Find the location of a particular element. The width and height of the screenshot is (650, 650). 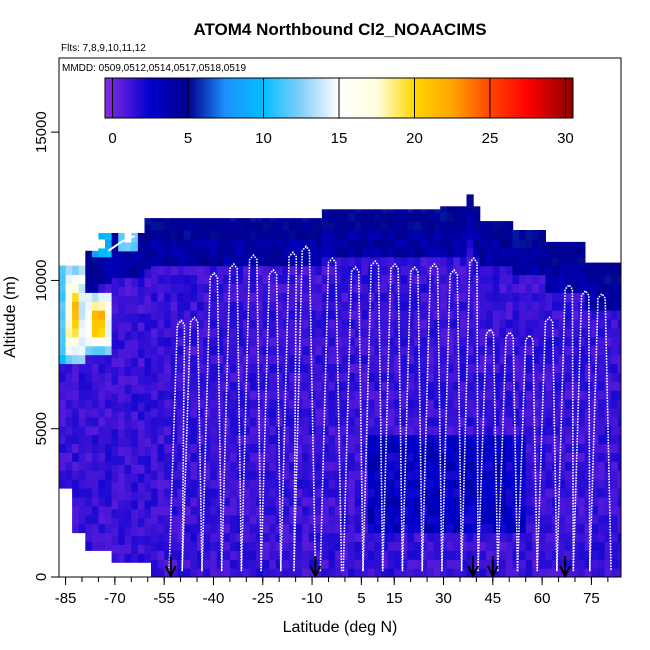

x-tick-label: -10 is located at coordinates (312, 598).